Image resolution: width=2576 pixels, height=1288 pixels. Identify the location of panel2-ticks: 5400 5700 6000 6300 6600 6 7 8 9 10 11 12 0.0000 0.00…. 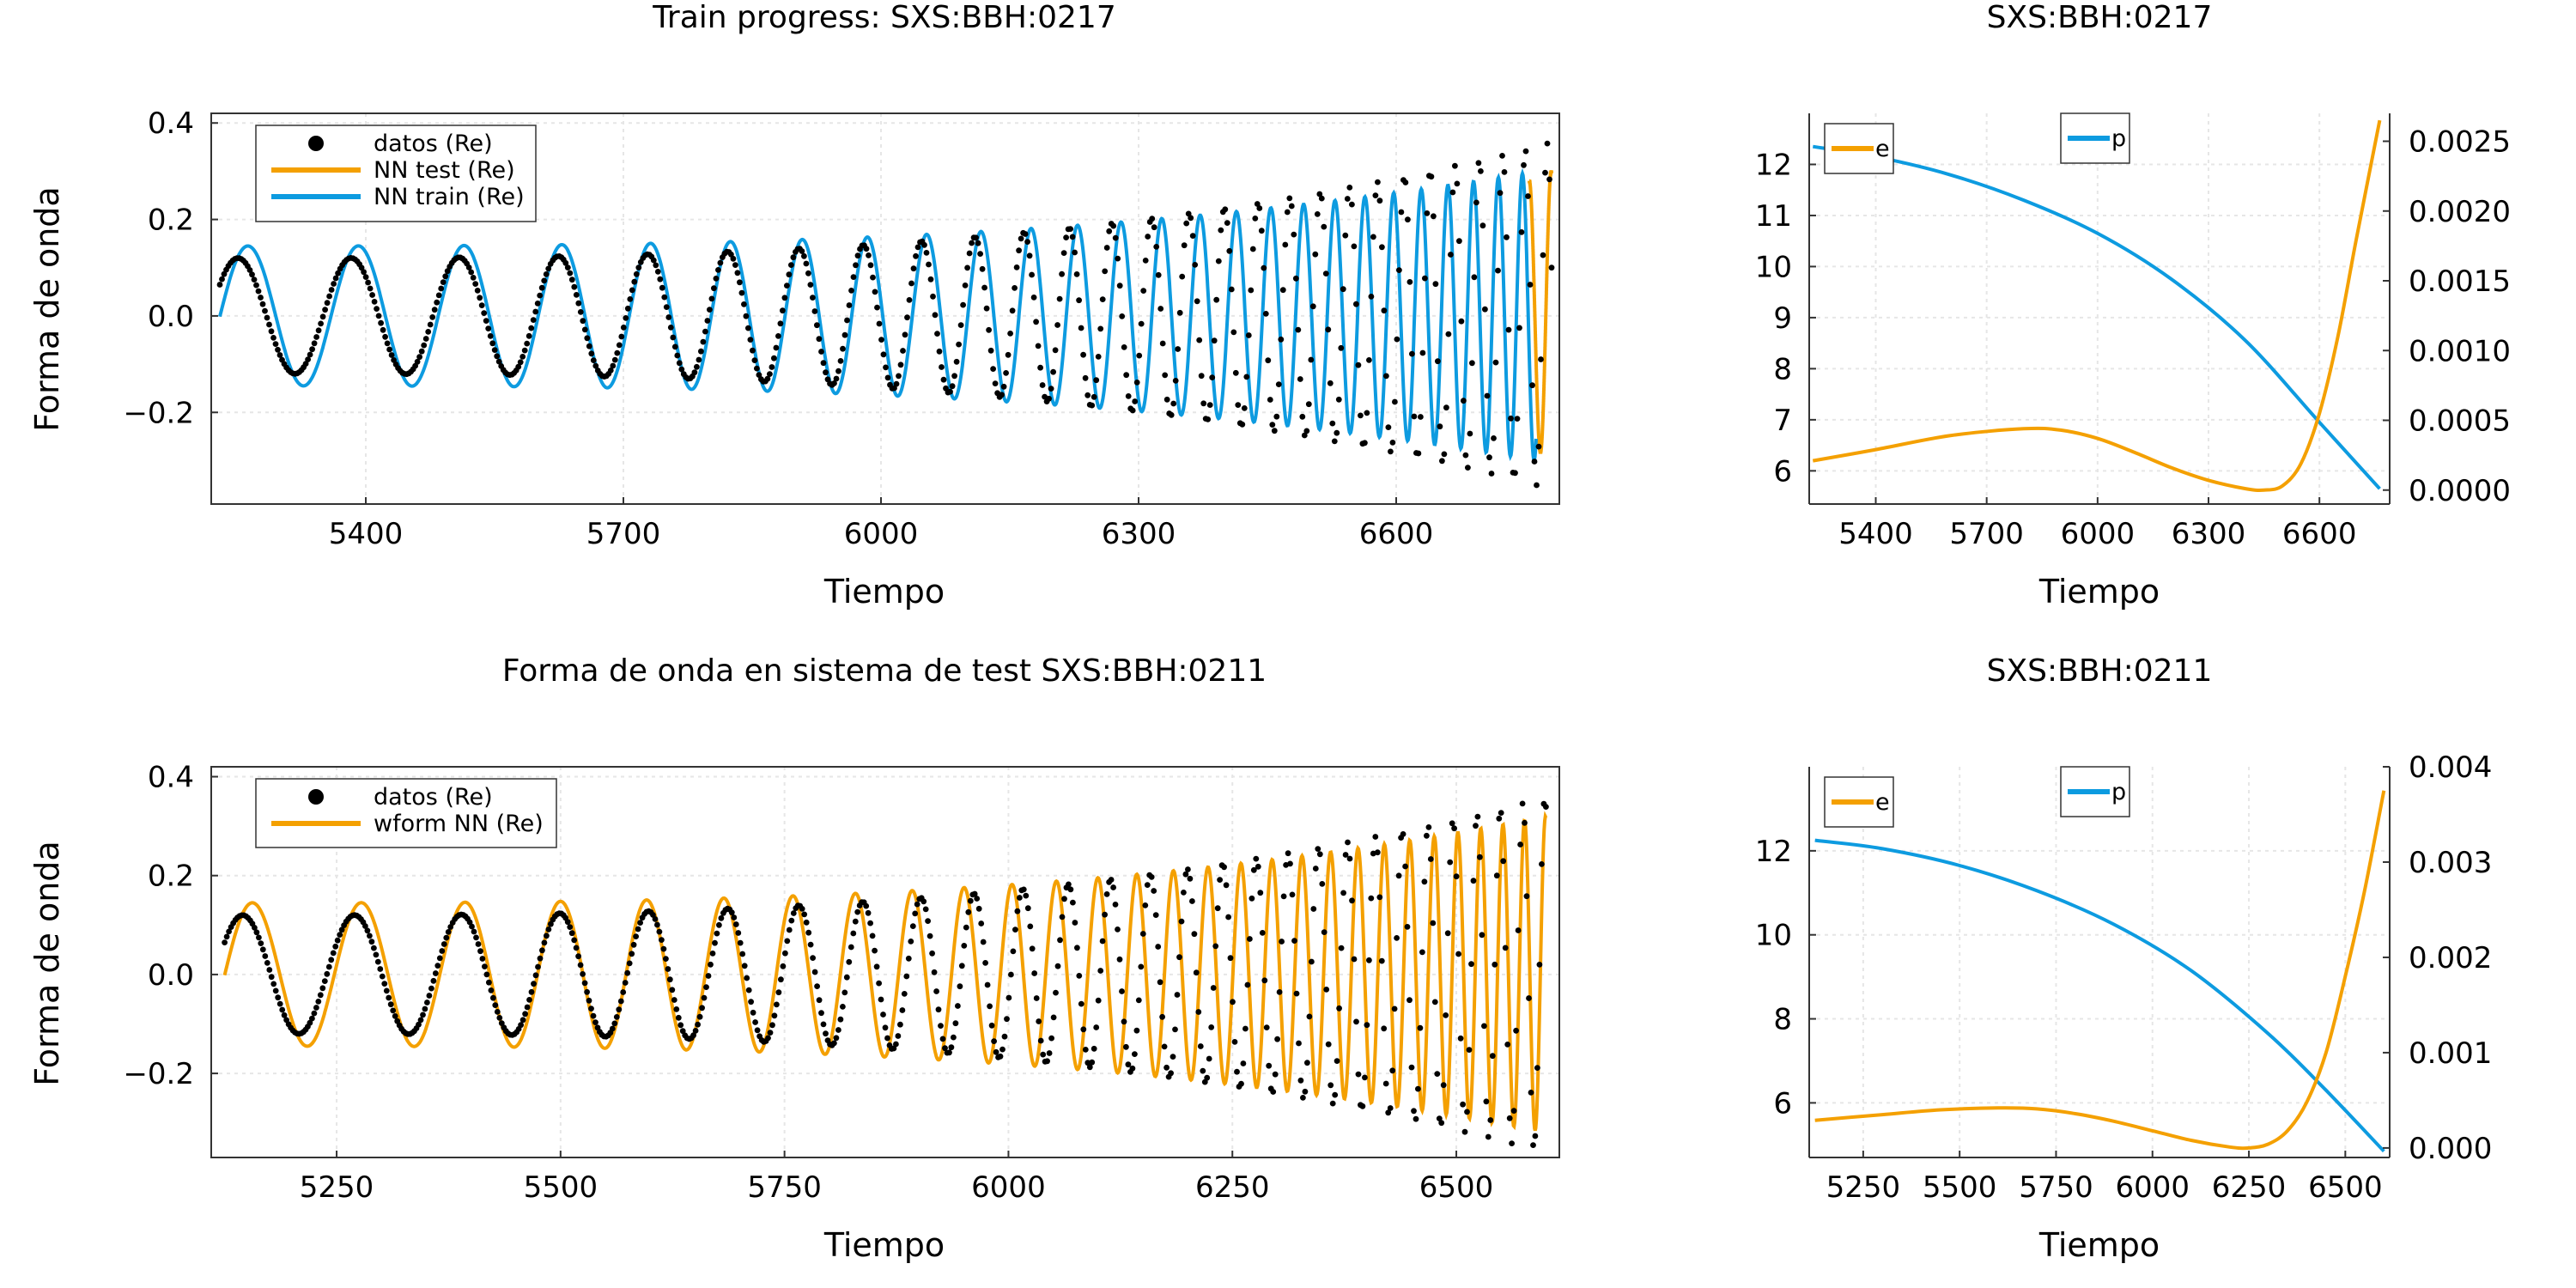
(2133, 338).